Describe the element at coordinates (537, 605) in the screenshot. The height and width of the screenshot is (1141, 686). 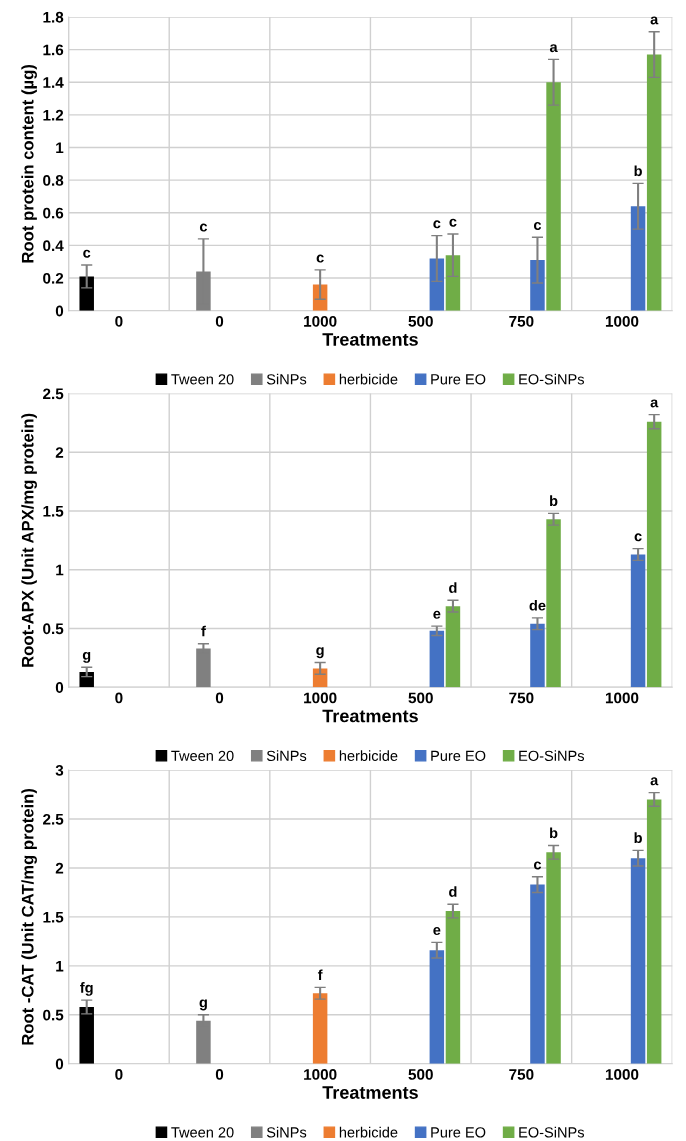
I see `data-label: de` at that location.